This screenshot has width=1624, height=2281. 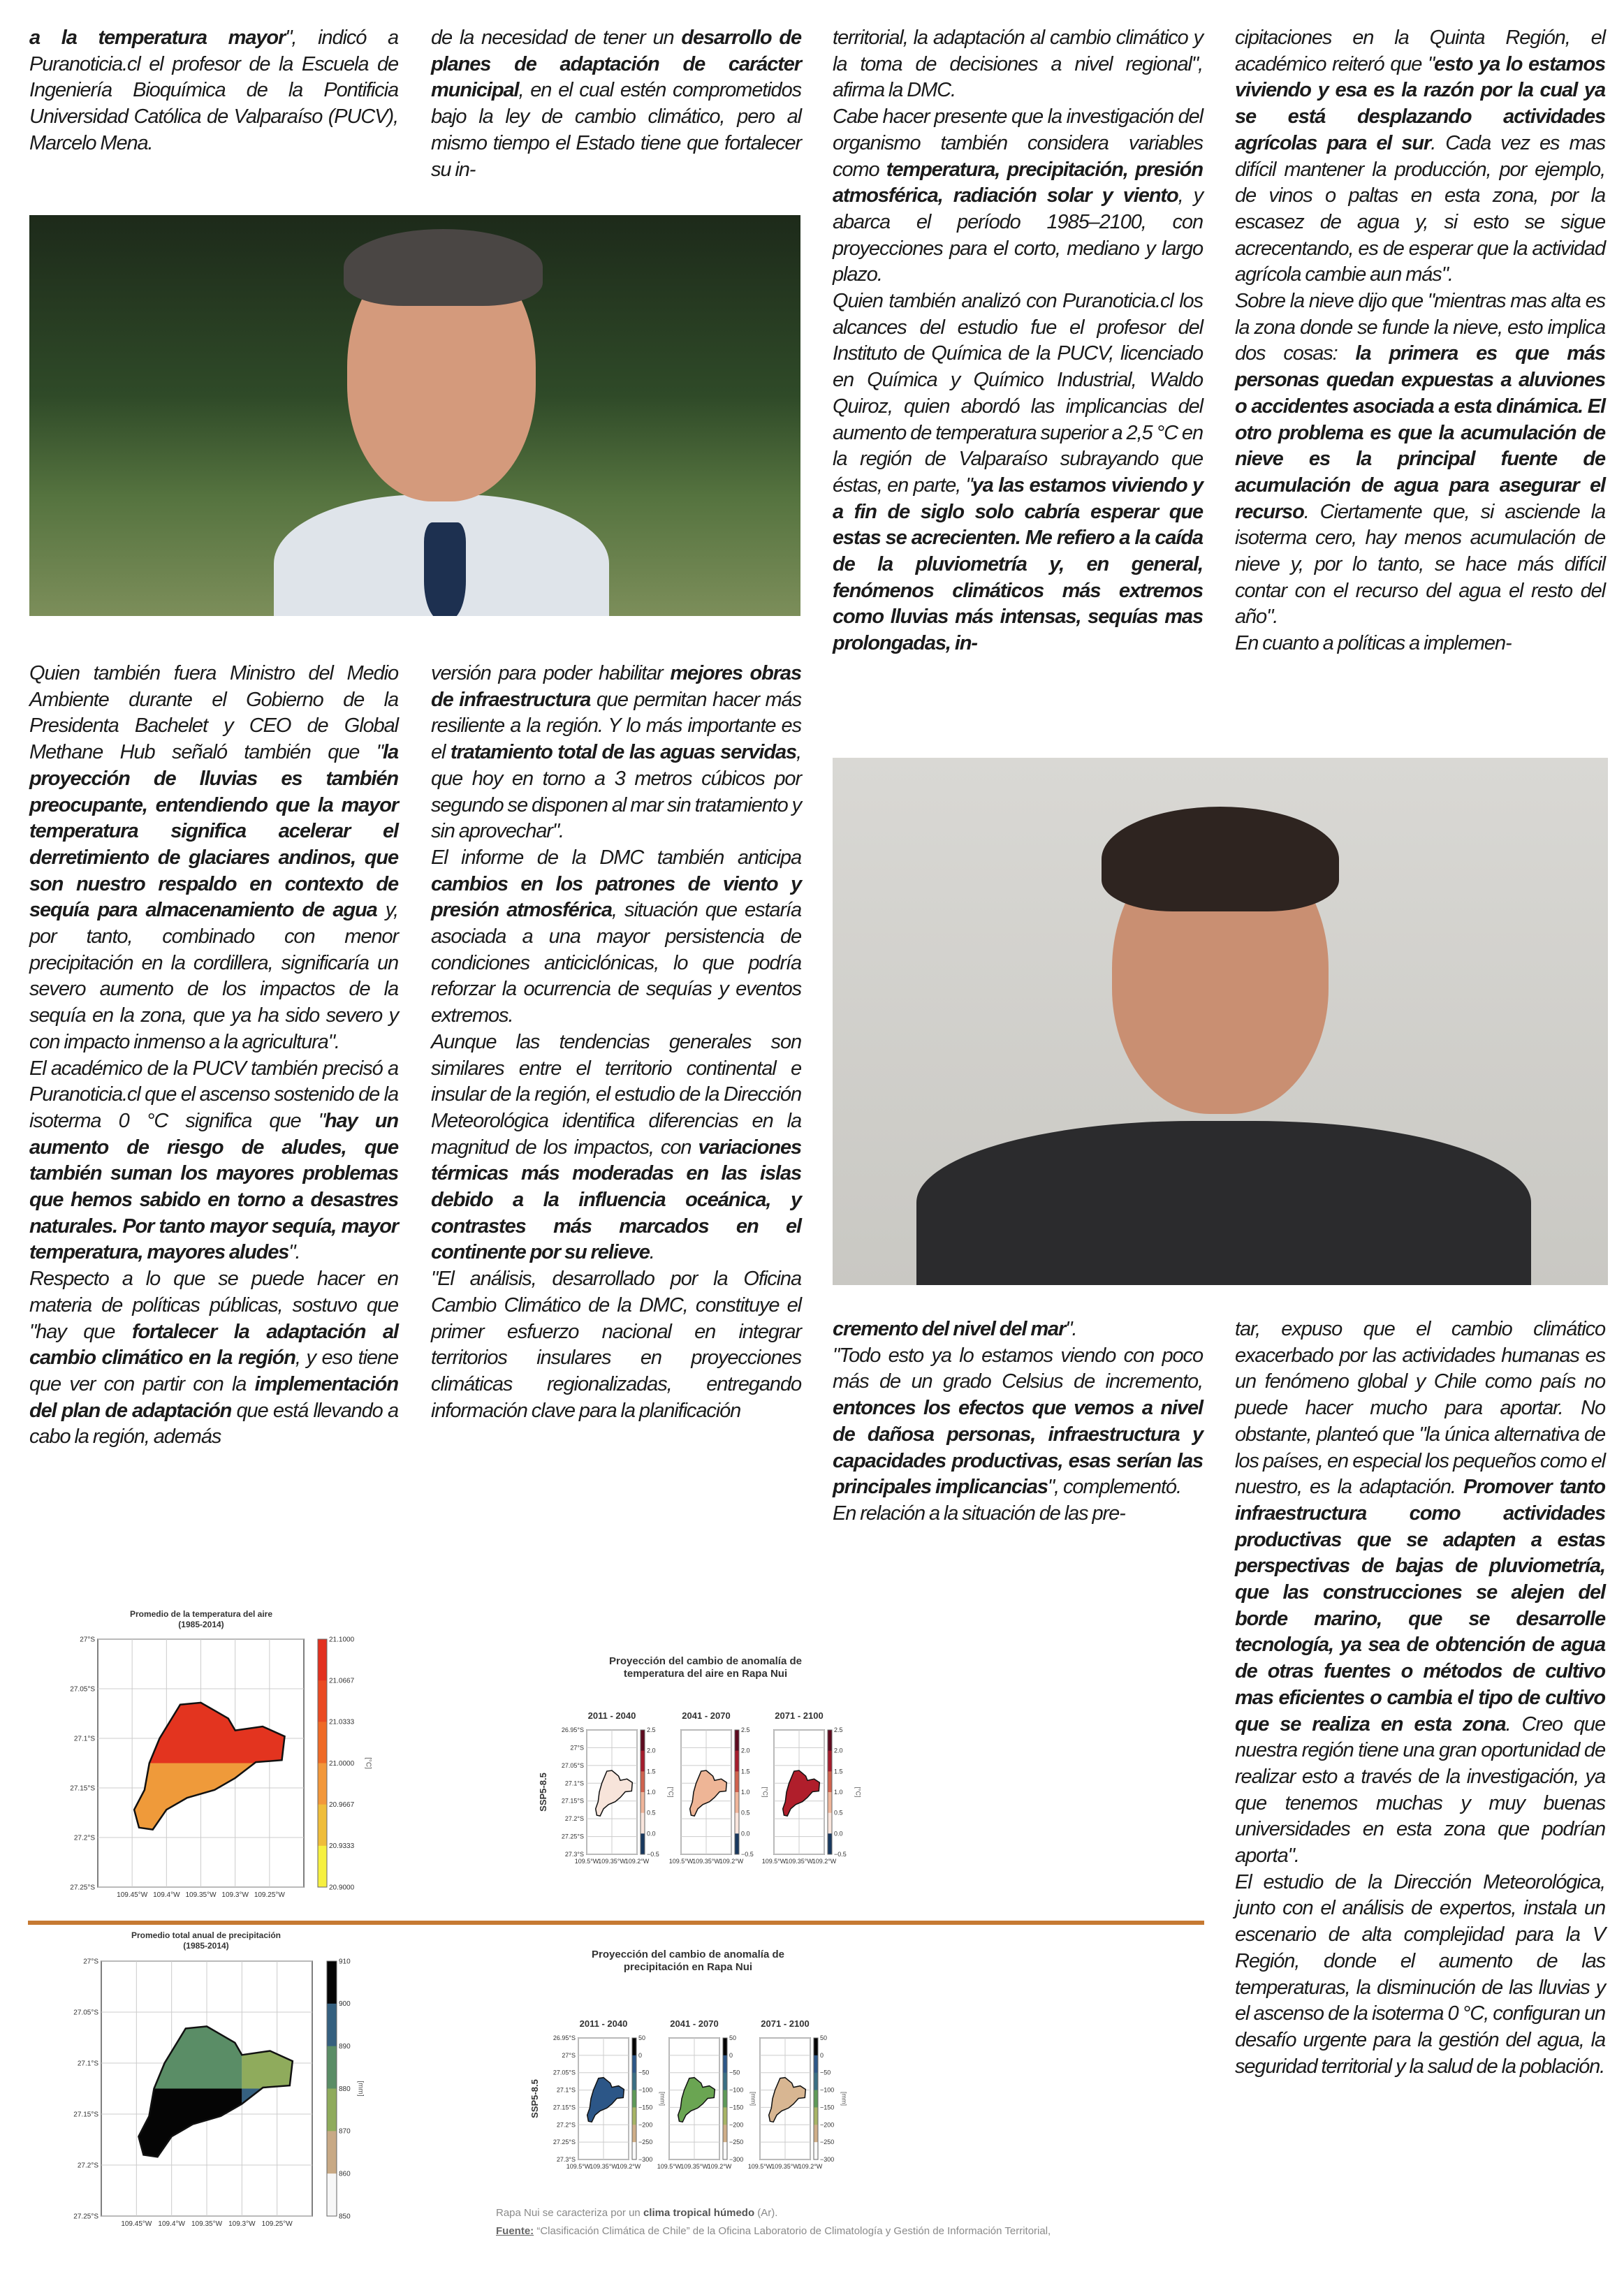 I want to click on caption-bold: clima tropical húmedo, so click(x=699, y=2213).